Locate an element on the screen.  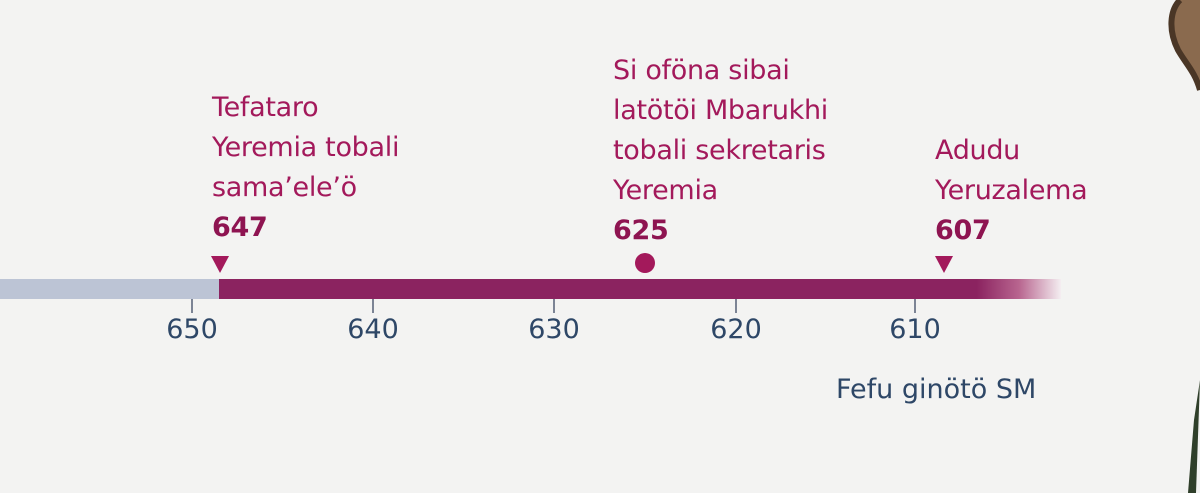
event-text-line: Yeruzalema is located at coordinates (1011, 190).